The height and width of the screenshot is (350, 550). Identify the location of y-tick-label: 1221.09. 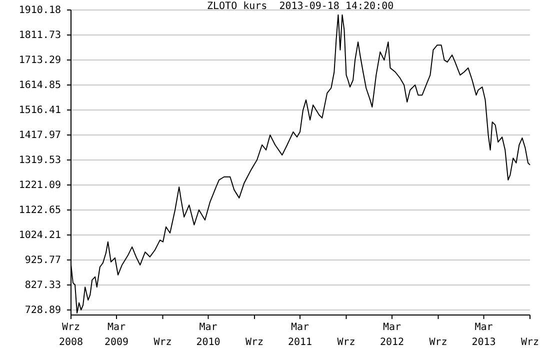
(39, 186).